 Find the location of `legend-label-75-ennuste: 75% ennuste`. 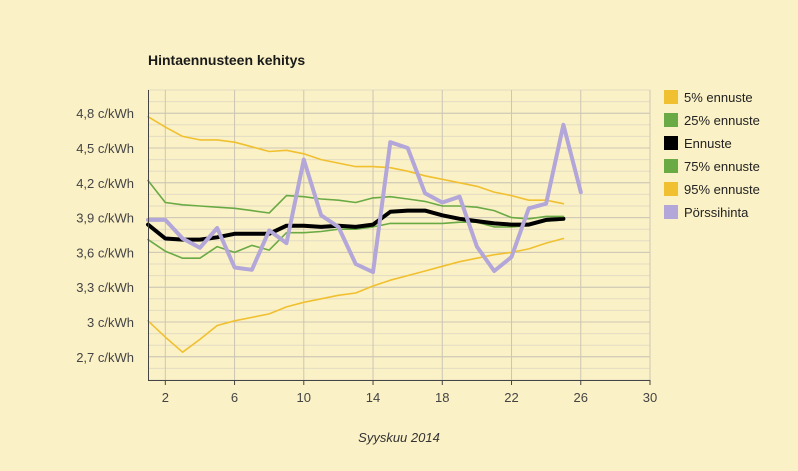

legend-label-75-ennuste: 75% ennuste is located at coordinates (722, 166).